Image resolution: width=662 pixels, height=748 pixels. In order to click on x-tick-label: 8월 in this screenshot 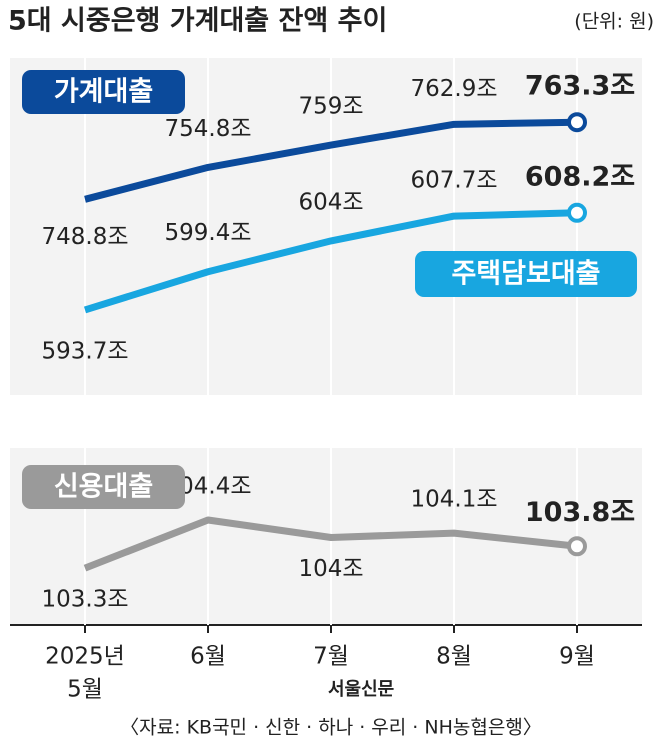, I will do `click(454, 657)`.